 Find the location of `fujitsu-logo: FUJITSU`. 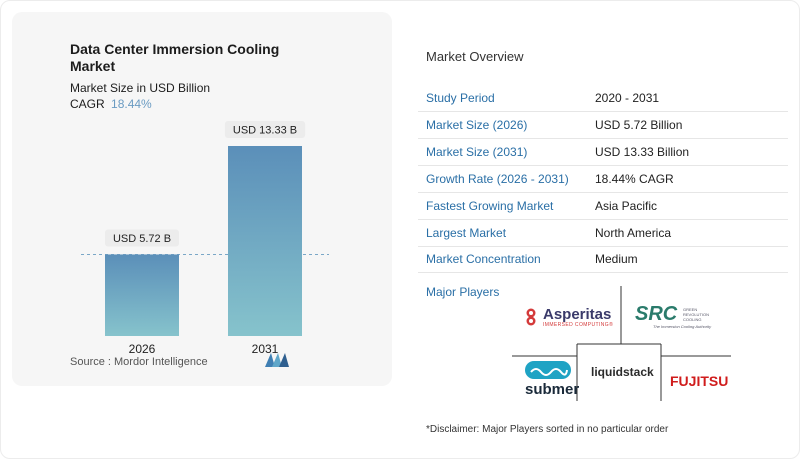

fujitsu-logo: FUJITSU is located at coordinates (699, 381).